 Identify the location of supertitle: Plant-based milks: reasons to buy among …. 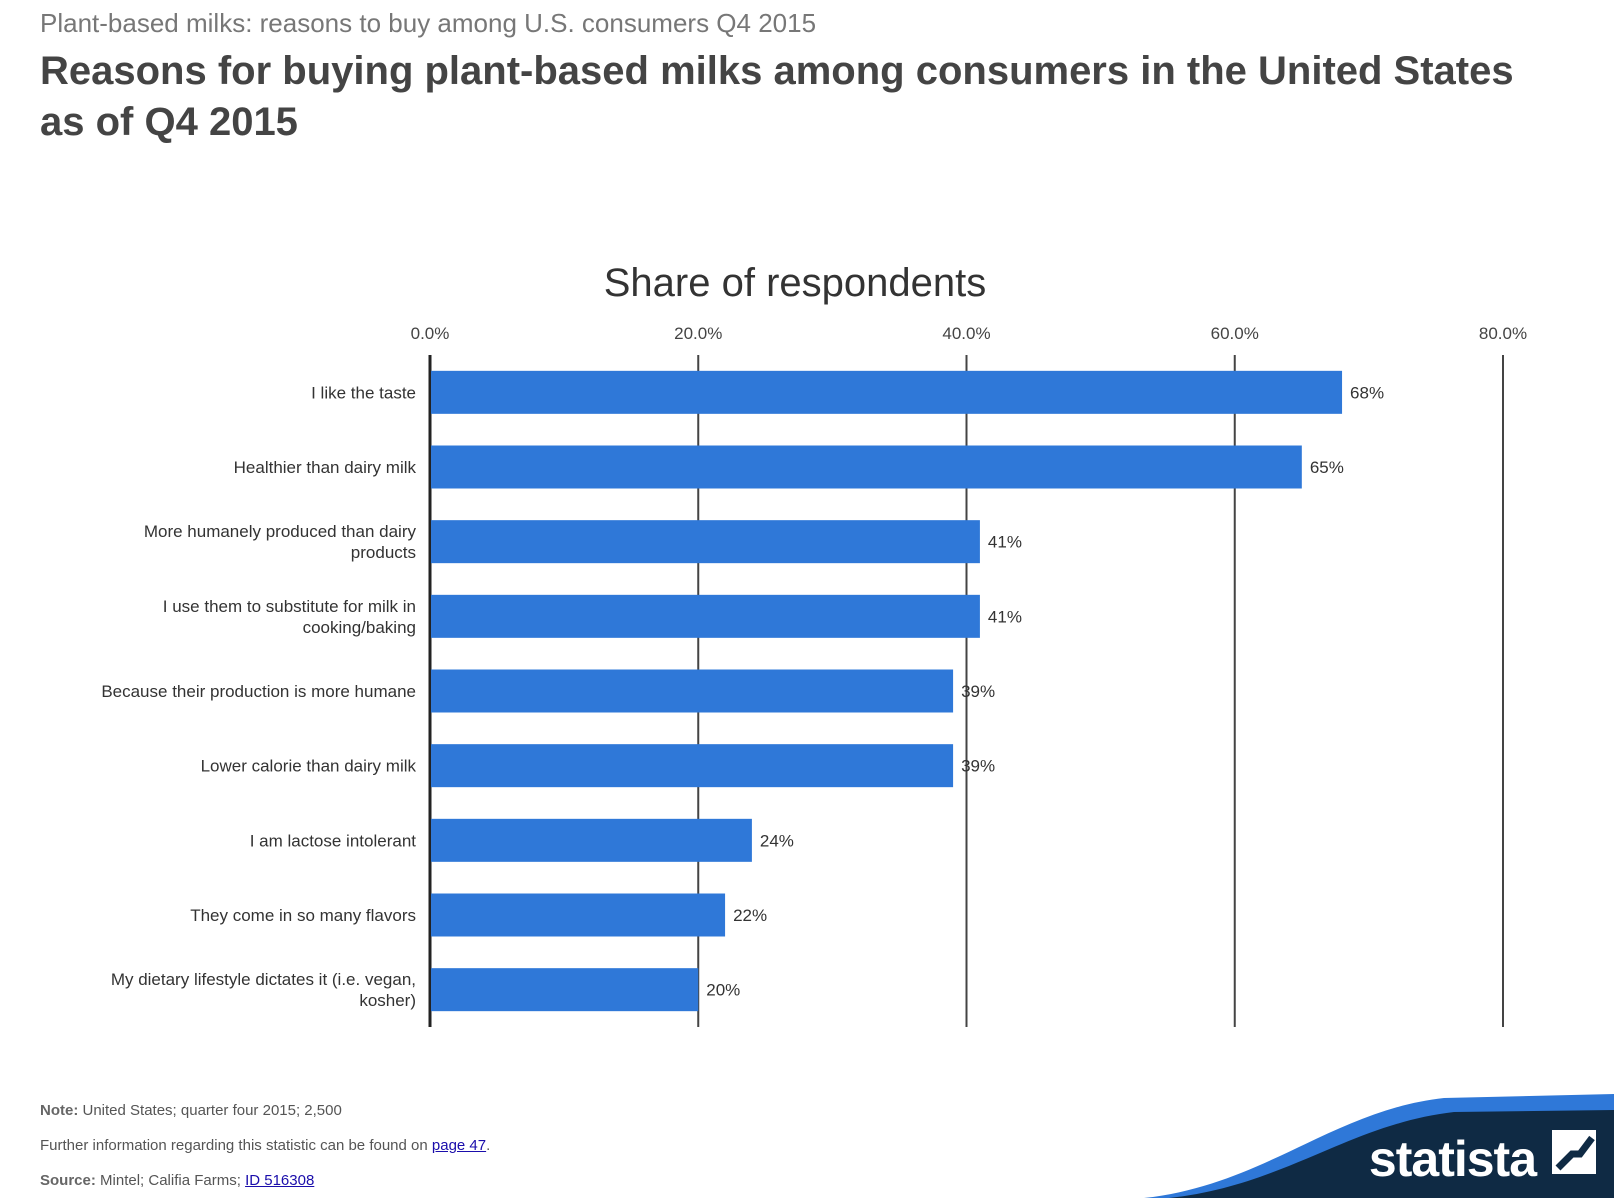
(428, 23).